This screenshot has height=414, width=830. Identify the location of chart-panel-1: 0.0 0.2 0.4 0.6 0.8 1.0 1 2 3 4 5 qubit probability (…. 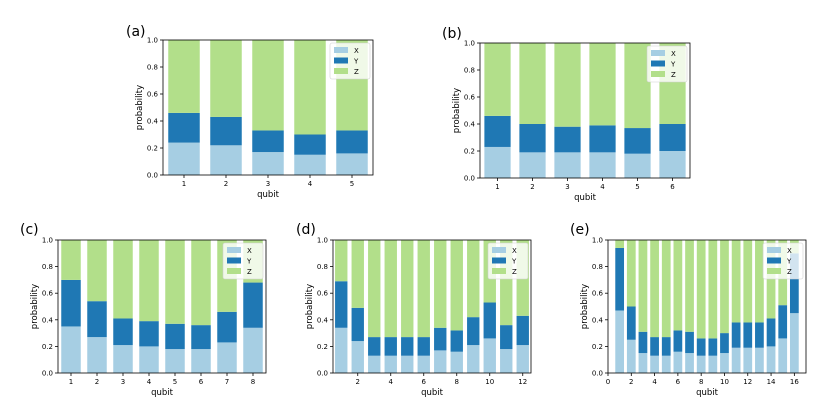
(250, 112).